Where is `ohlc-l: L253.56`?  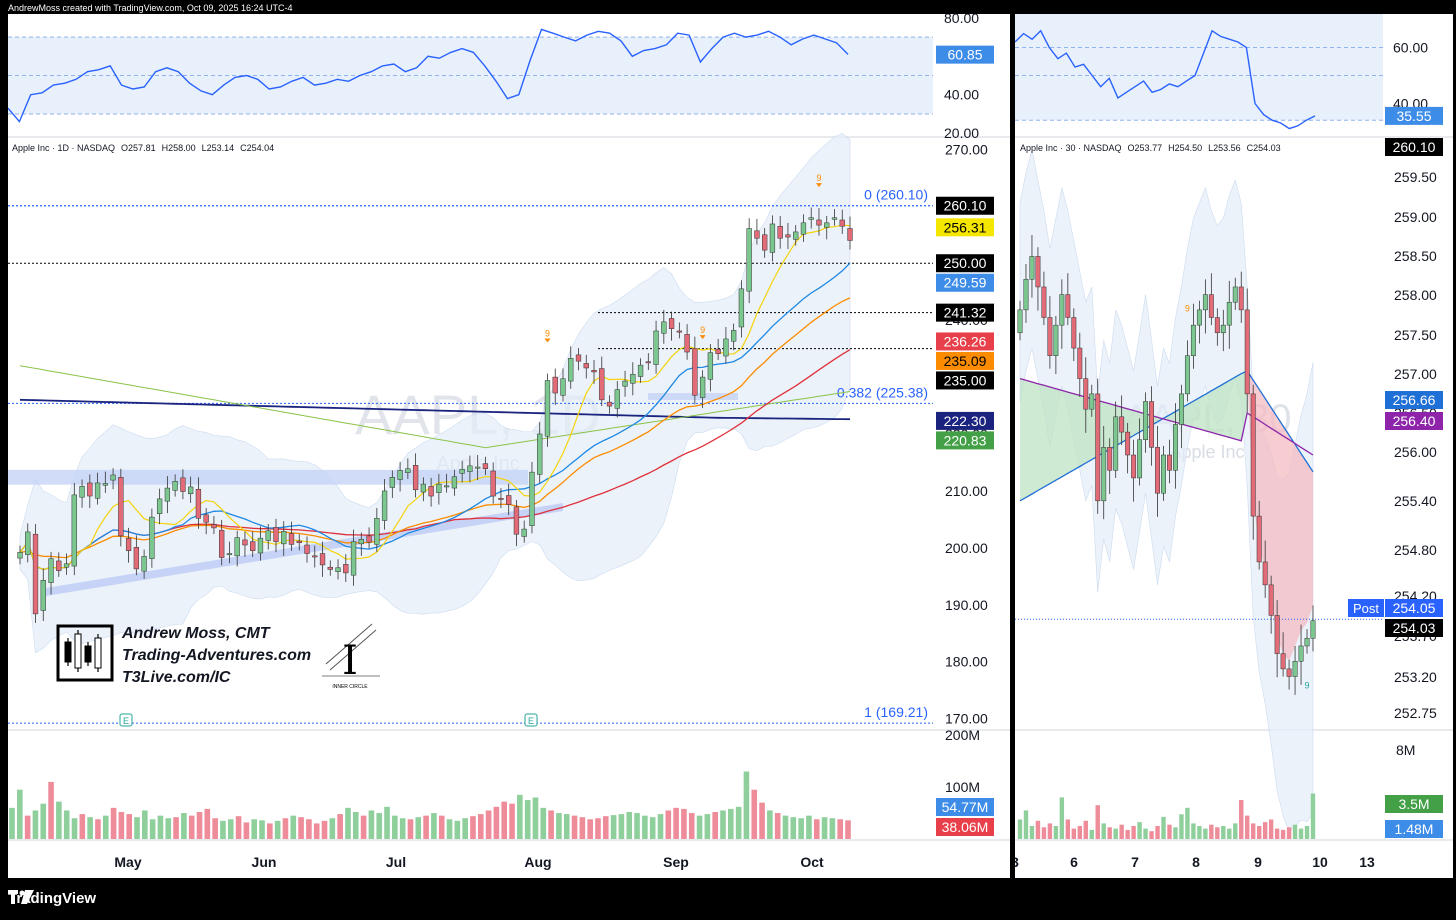 ohlc-l: L253.56 is located at coordinates (1224, 148).